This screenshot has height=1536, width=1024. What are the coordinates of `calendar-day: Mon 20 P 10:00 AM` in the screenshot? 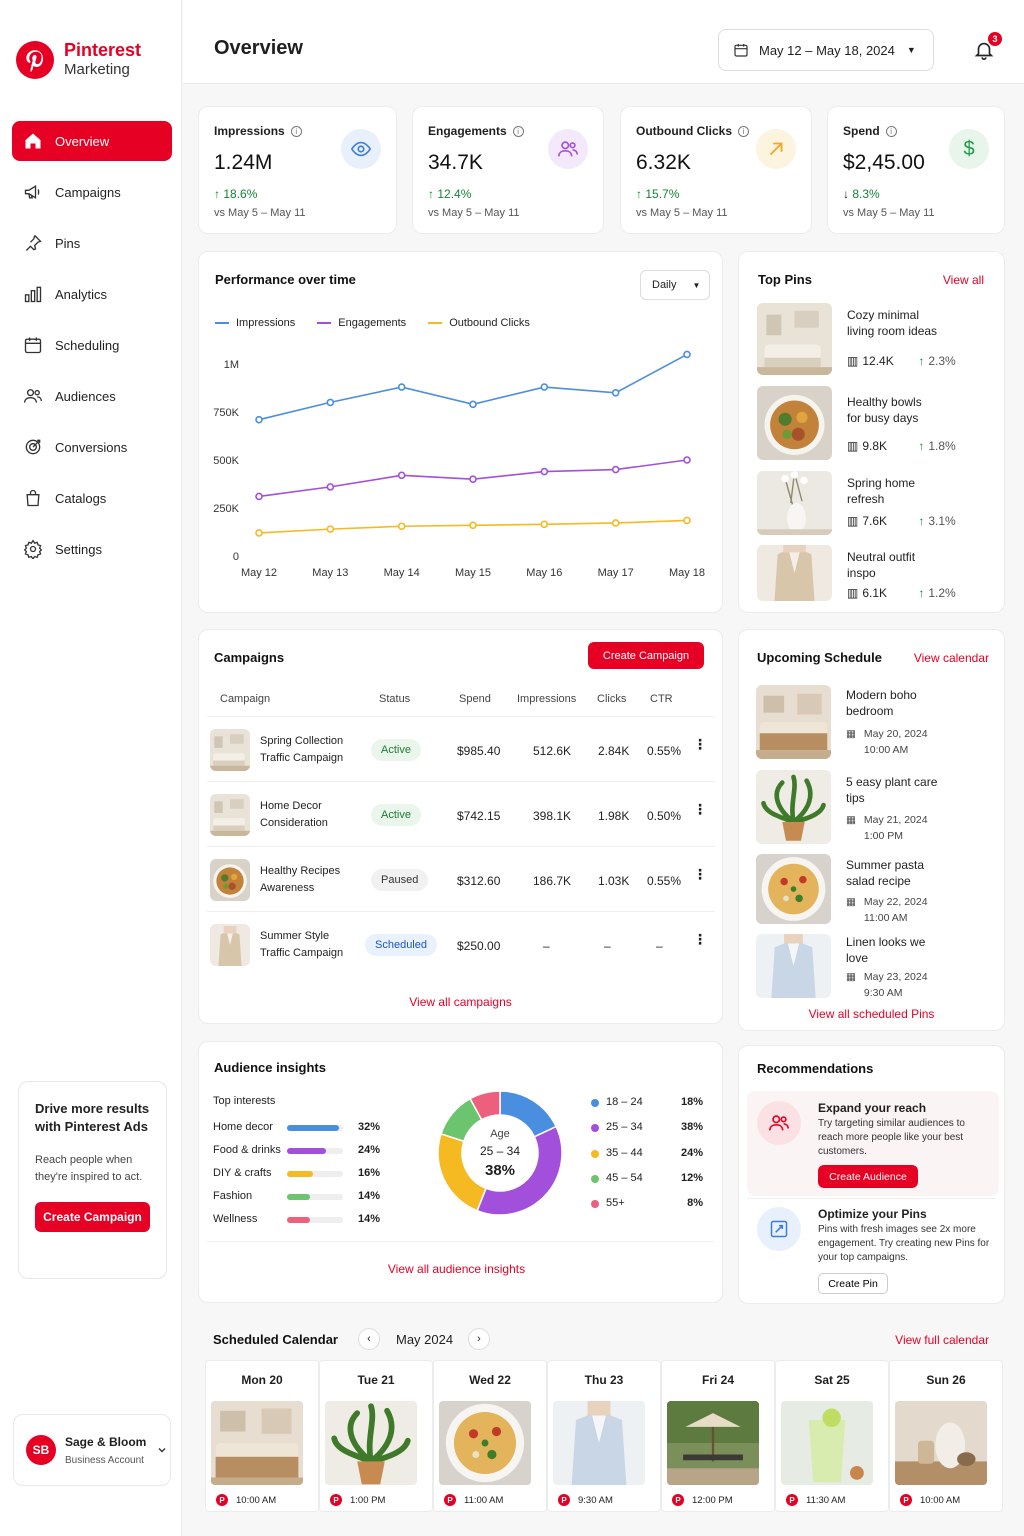 It's located at (262, 1436).